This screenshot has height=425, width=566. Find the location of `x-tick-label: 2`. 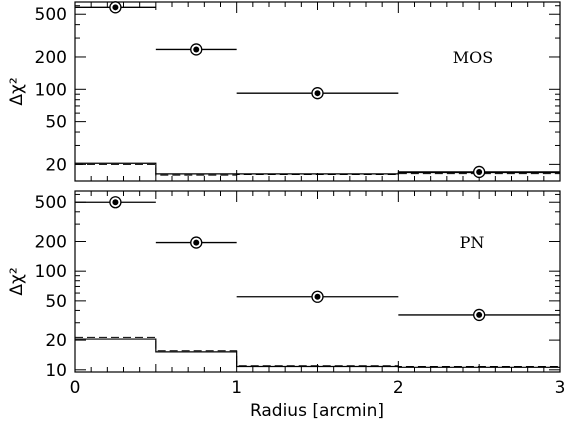

x-tick-label: 2 is located at coordinates (398, 388).